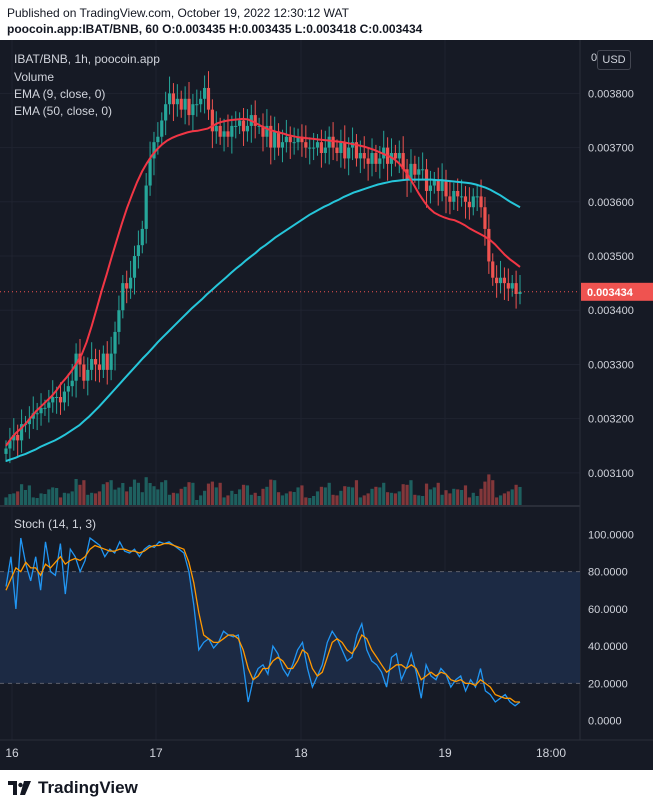  What do you see at coordinates (594, 58) in the screenshot?
I see `price-axis-top-clip: 0` at bounding box center [594, 58].